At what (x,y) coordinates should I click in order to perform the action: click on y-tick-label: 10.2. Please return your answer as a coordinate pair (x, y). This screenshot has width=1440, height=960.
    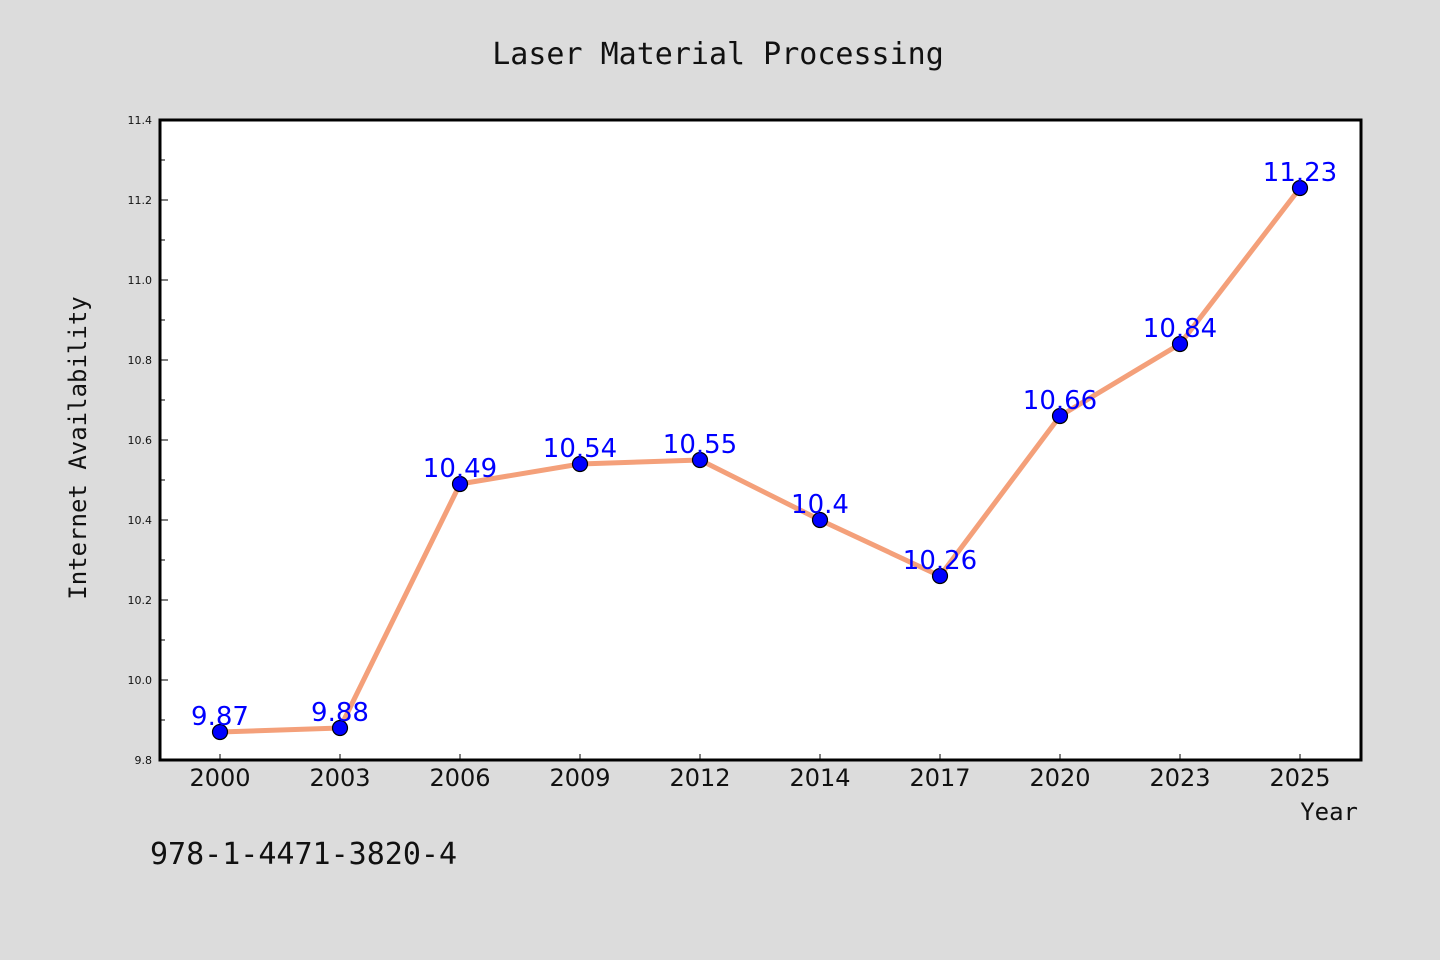
    Looking at the image, I should click on (140, 600).